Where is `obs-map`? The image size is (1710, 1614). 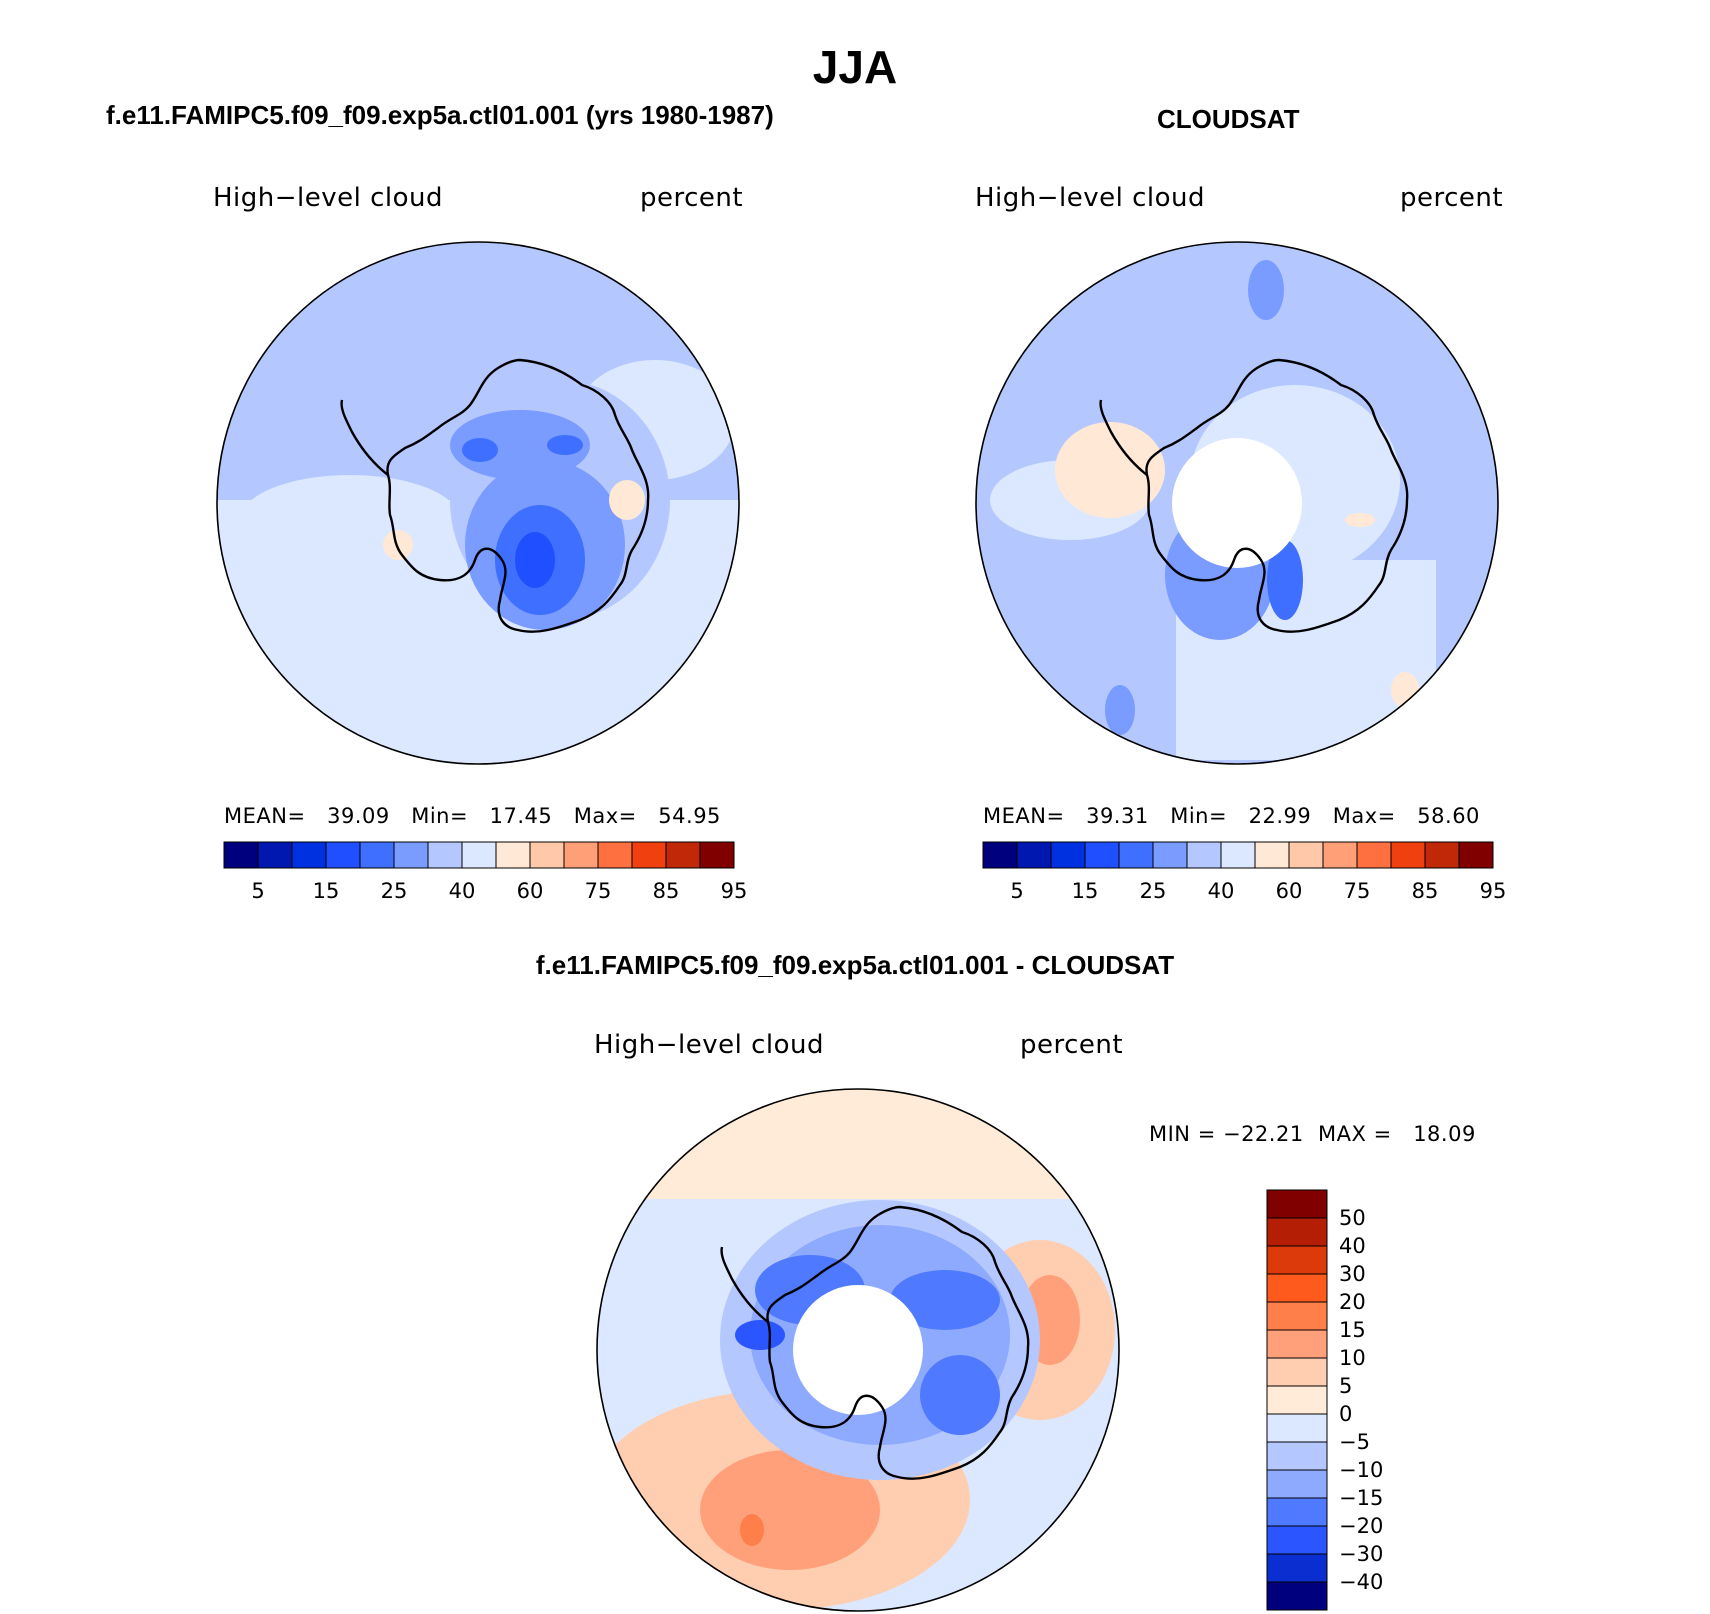 obs-map is located at coordinates (1237, 503).